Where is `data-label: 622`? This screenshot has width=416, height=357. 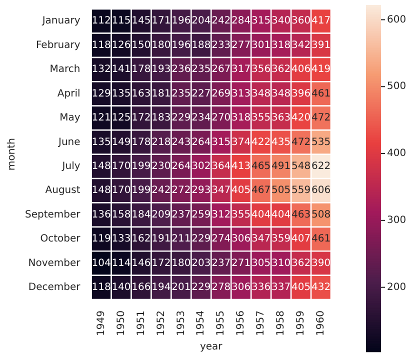 data-label: 622 is located at coordinates (321, 166).